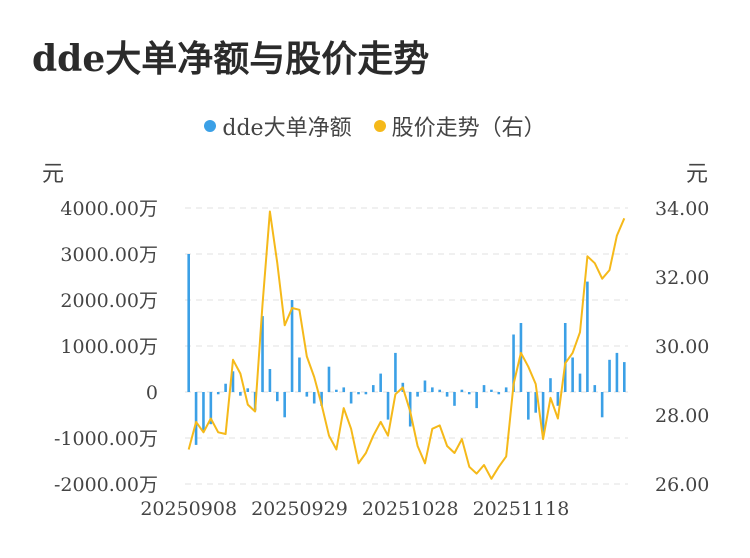 Image resolution: width=750 pixels, height=558 pixels. I want to click on legend-item-line: 股价走势（右）, so click(459, 126).